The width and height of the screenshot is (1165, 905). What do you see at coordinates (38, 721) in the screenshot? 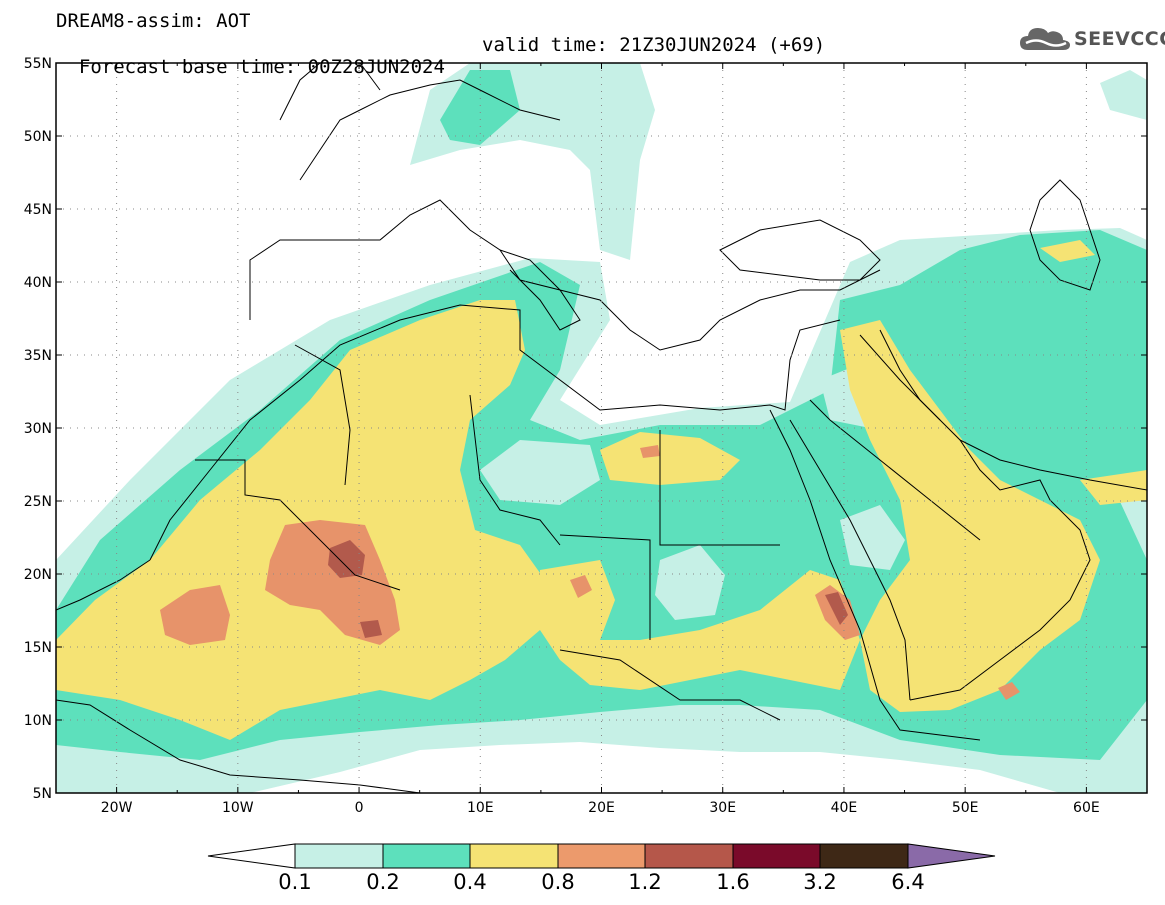
I see `lat-label: 10N` at bounding box center [38, 721].